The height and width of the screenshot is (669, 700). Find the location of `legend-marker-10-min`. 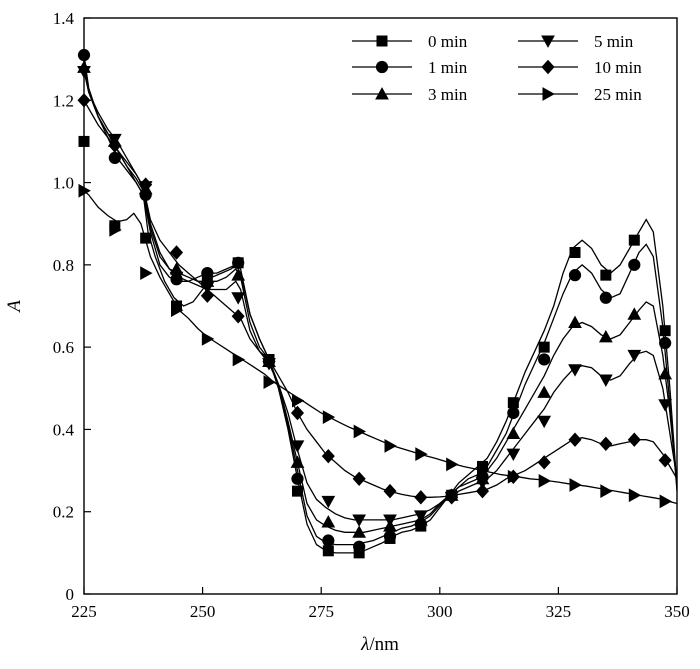

legend-marker-10-min is located at coordinates (548, 67).